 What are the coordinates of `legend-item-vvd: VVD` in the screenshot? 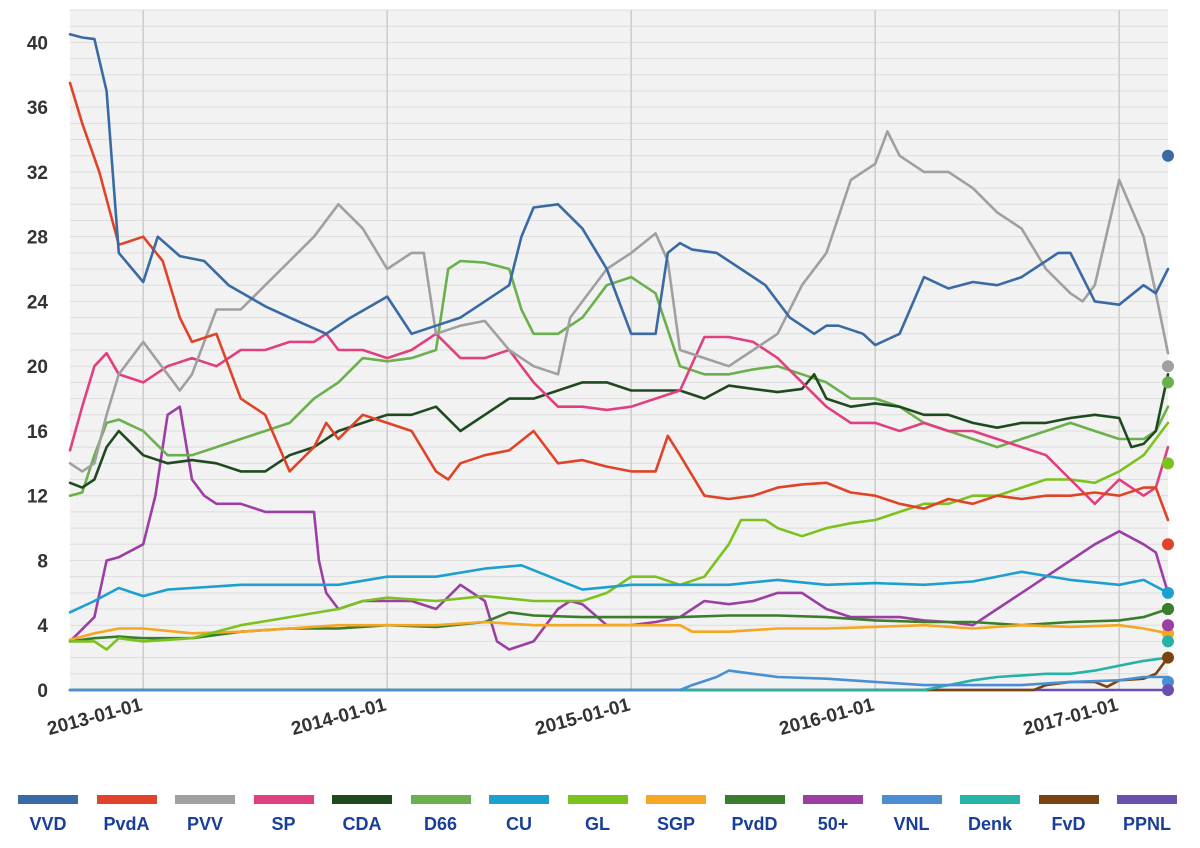 It's located at (48, 813).